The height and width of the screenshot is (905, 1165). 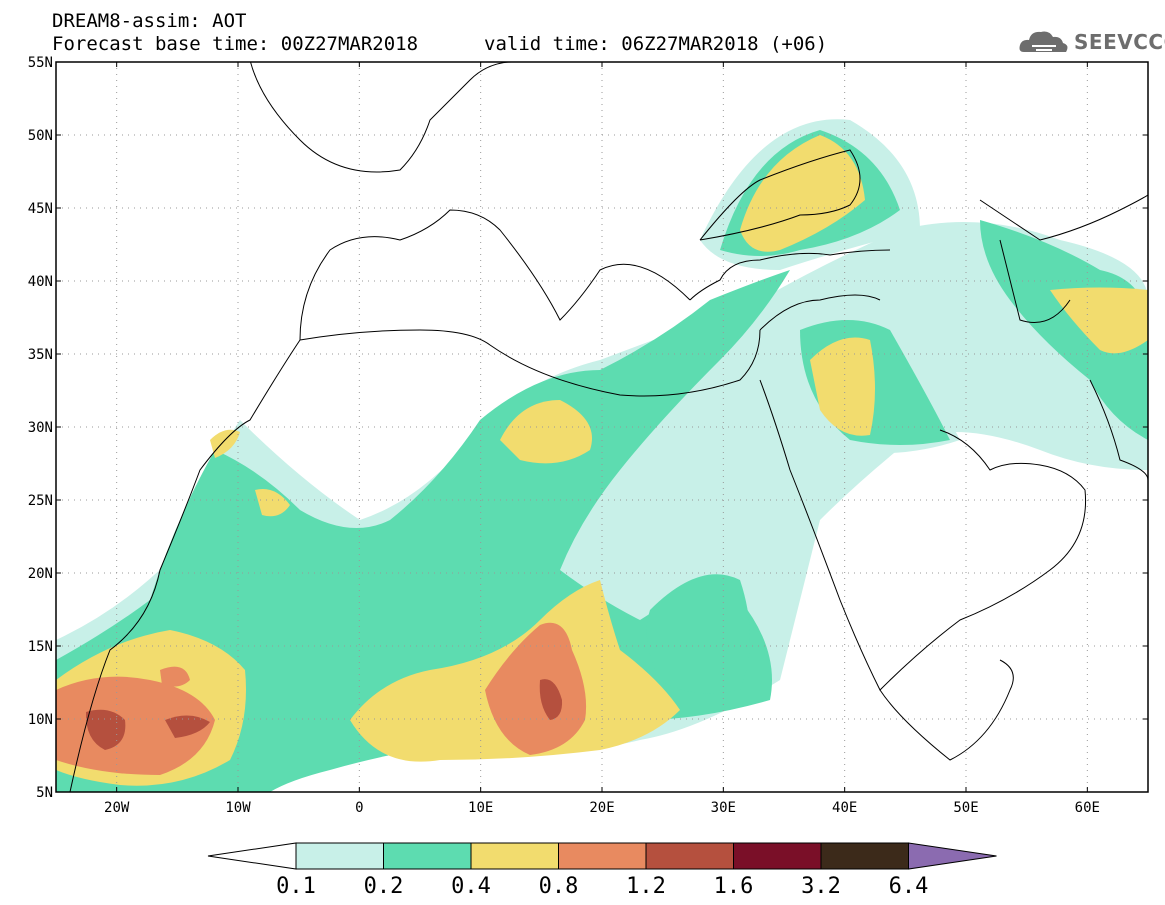 I want to click on lat-label: 30N, so click(x=40, y=428).